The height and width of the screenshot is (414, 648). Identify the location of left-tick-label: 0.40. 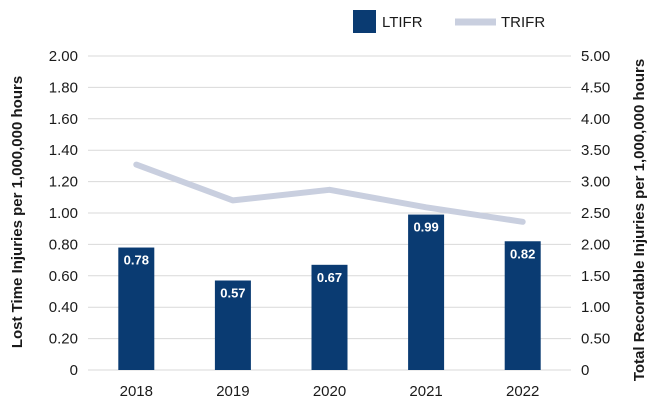
(63, 307).